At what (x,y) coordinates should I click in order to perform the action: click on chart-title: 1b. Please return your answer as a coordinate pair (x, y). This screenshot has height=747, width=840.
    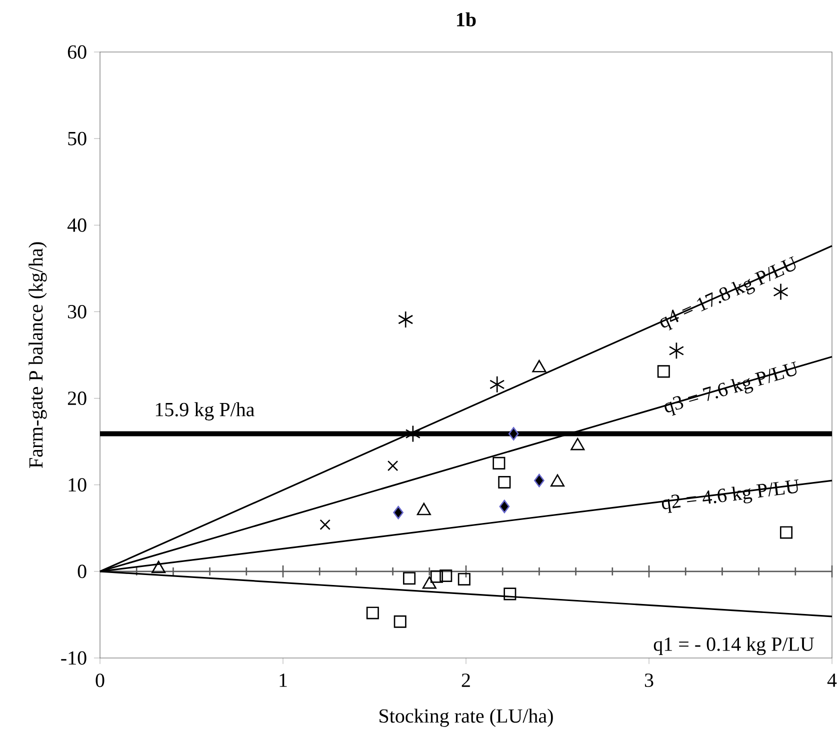
    Looking at the image, I should click on (466, 19).